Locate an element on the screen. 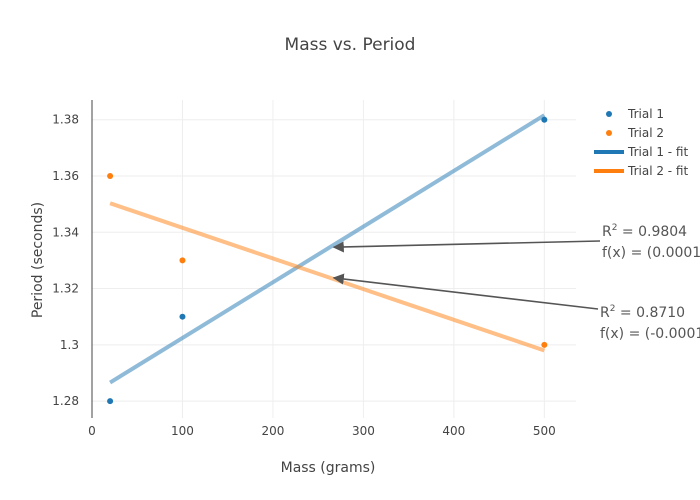 The width and height of the screenshot is (700, 500). x-tick-label: 400 is located at coordinates (453, 431).